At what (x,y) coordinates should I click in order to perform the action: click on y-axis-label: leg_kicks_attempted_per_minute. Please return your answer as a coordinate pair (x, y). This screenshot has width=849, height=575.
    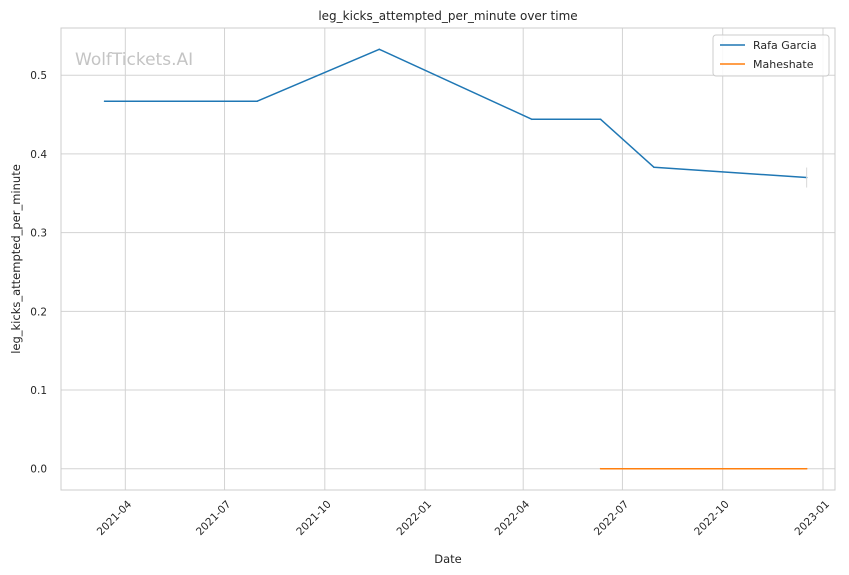
    Looking at the image, I should click on (16, 259).